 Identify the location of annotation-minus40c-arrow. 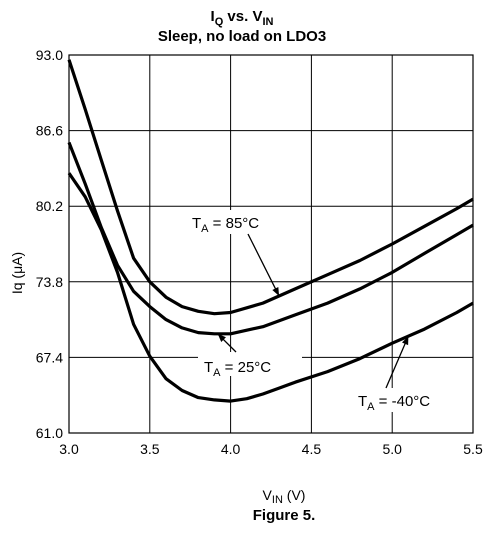
(397, 362).